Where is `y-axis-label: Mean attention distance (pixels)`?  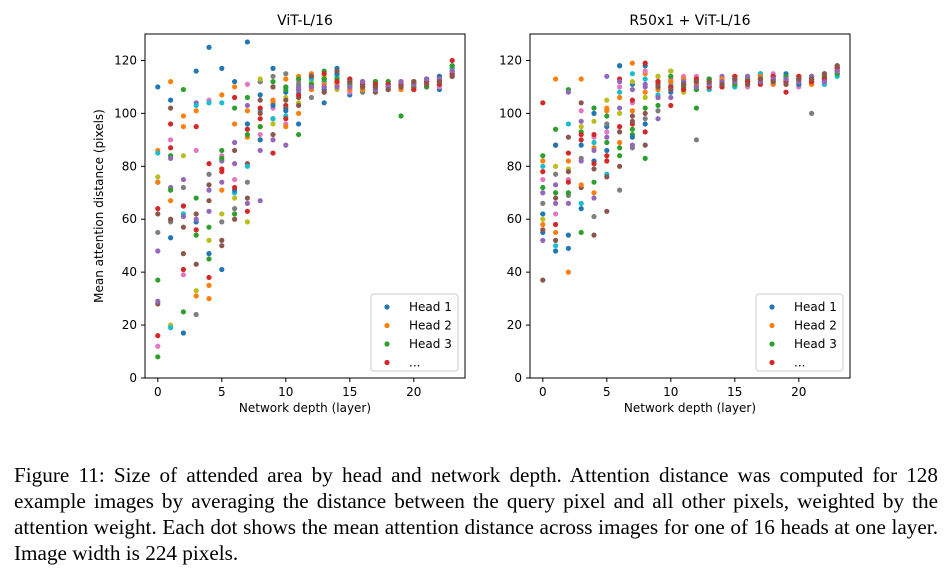 y-axis-label: Mean attention distance (pixels) is located at coordinates (99, 206).